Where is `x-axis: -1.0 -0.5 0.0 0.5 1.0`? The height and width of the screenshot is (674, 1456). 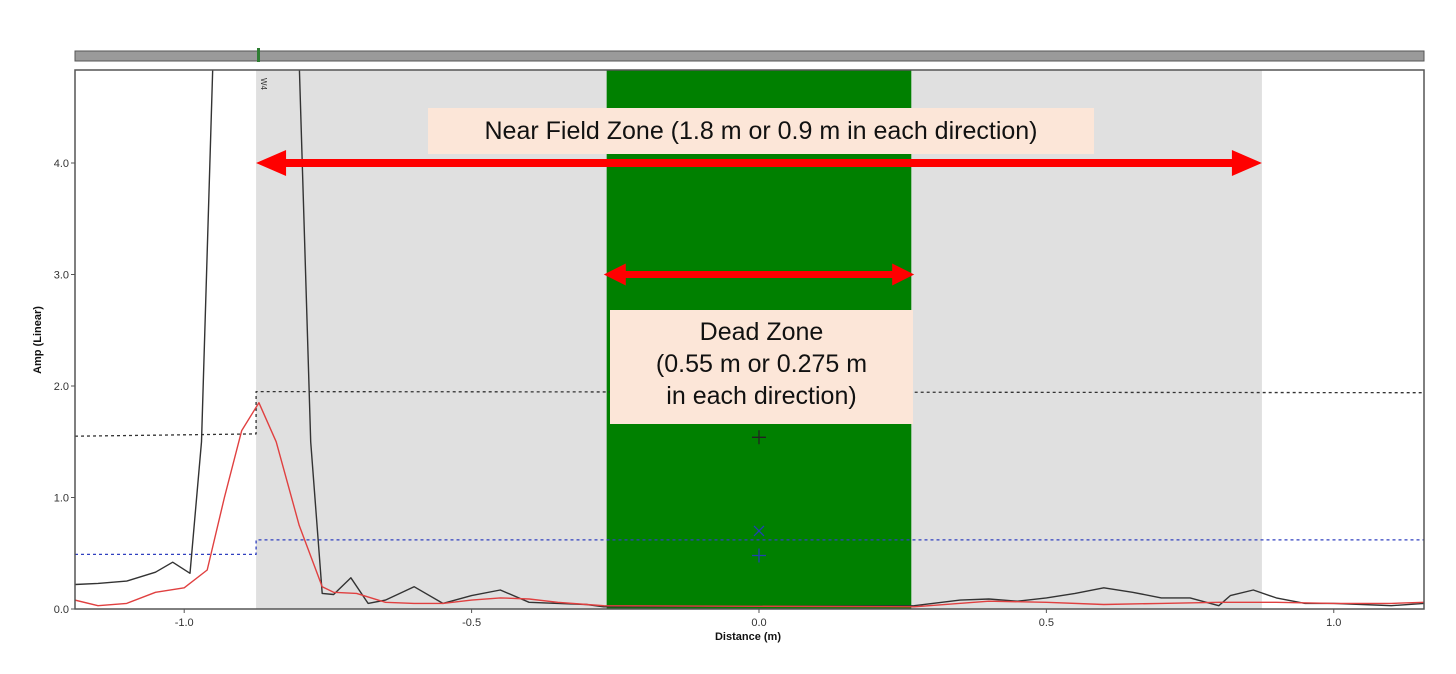 x-axis: -1.0 -0.5 0.0 0.5 1.0 is located at coordinates (758, 619).